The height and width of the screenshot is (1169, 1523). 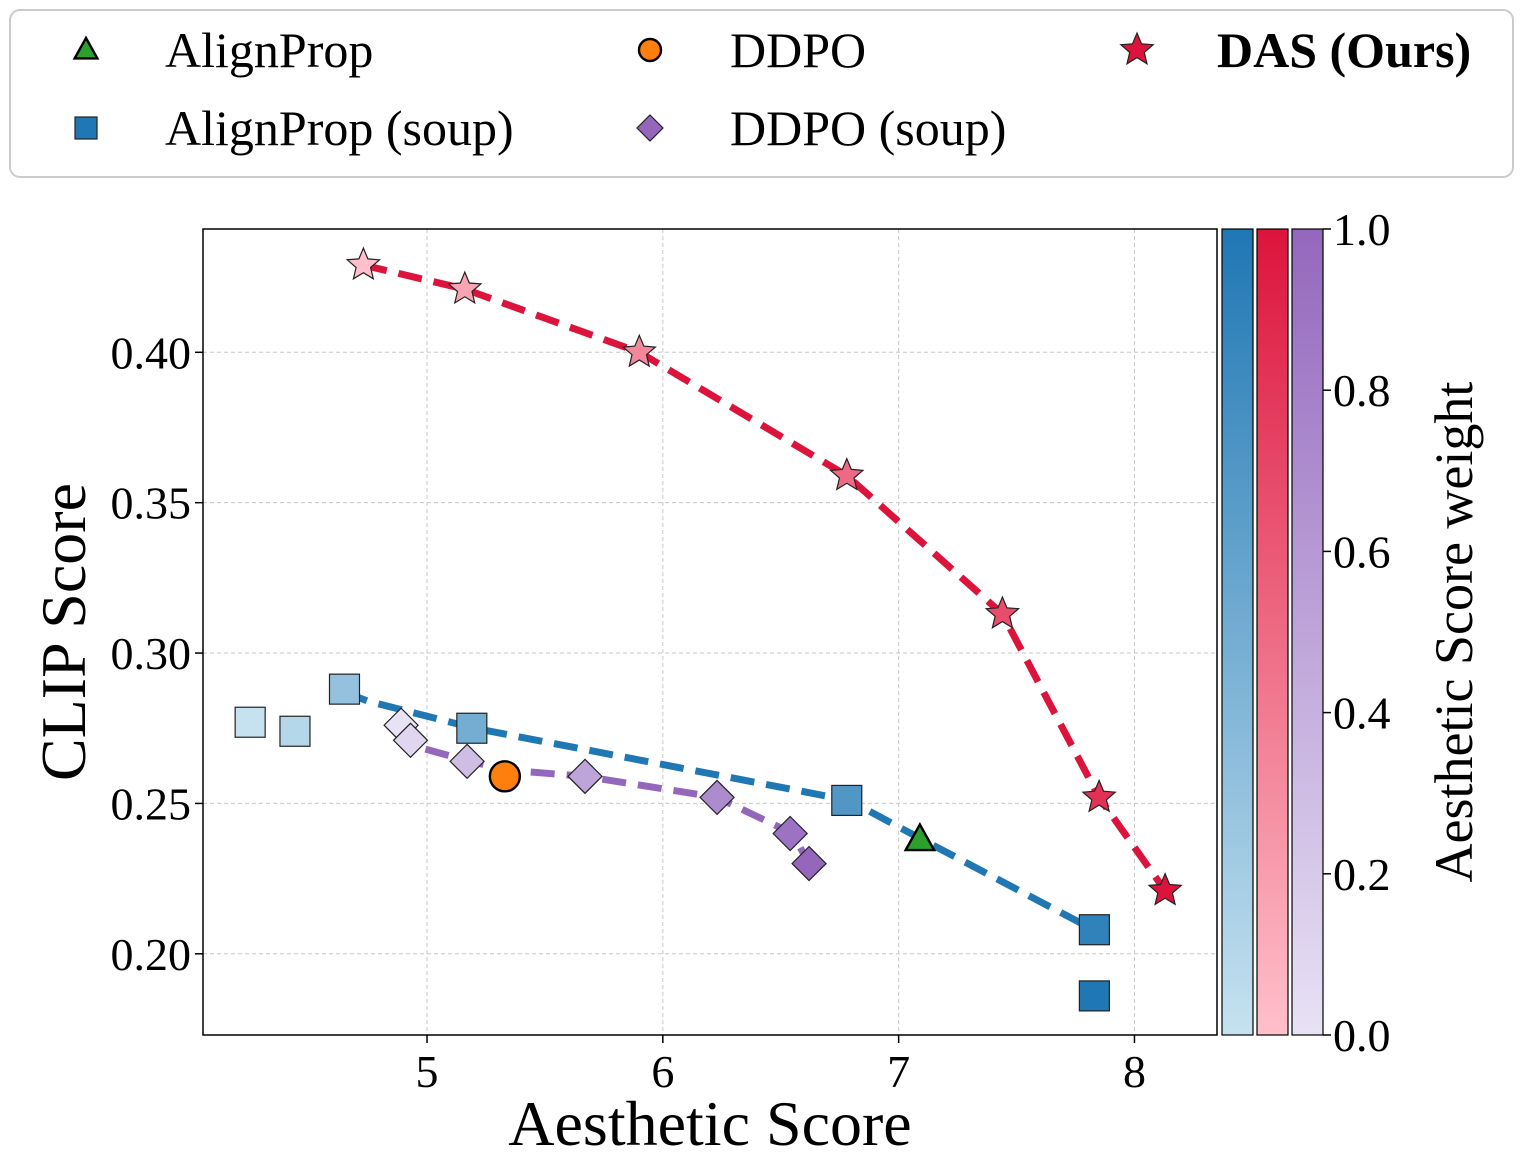 I want to click on colorbar-tick-label: 0.2, so click(x=1362, y=874).